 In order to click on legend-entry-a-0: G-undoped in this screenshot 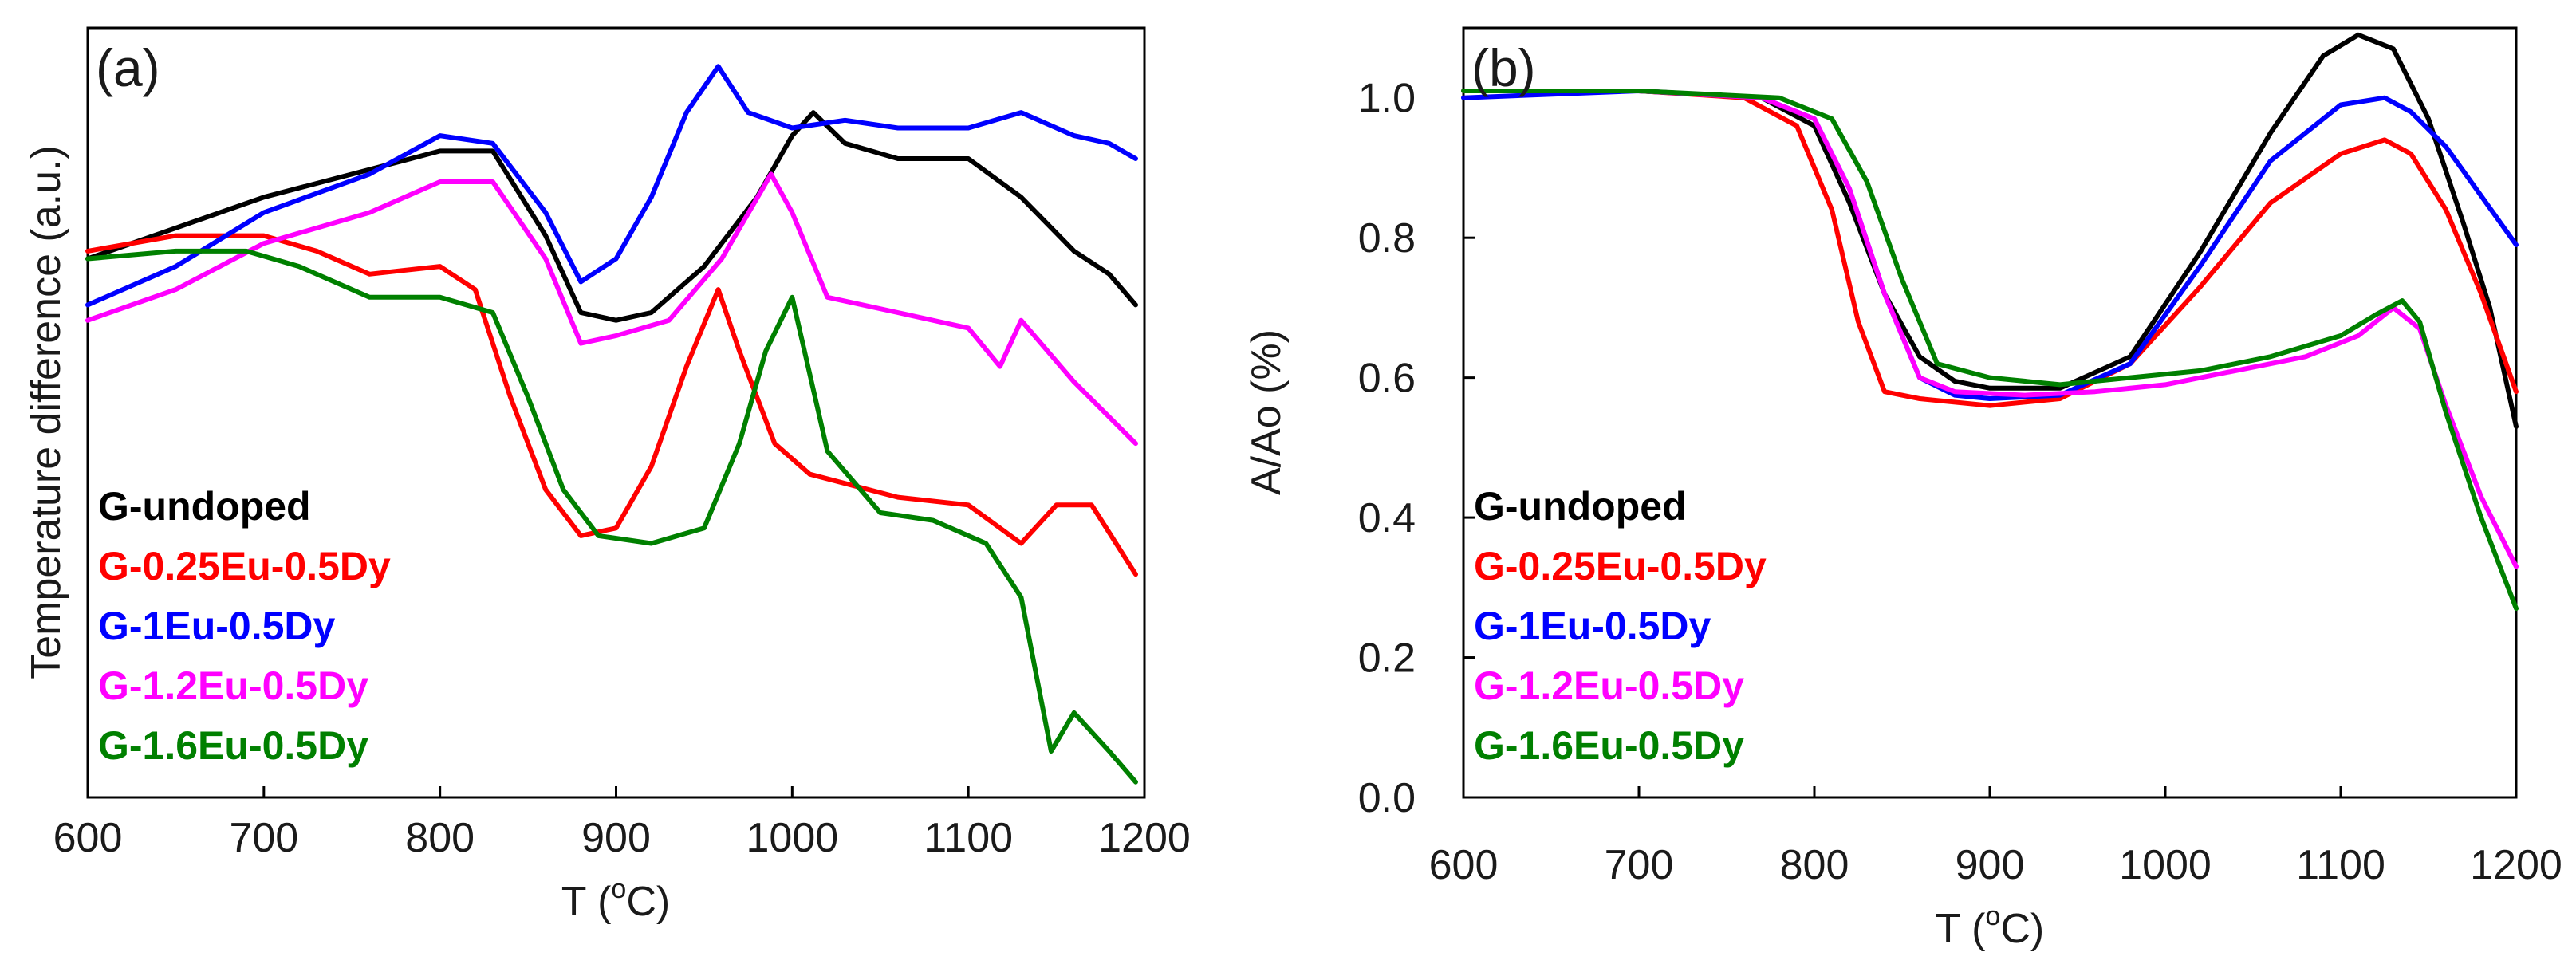, I will do `click(204, 507)`.